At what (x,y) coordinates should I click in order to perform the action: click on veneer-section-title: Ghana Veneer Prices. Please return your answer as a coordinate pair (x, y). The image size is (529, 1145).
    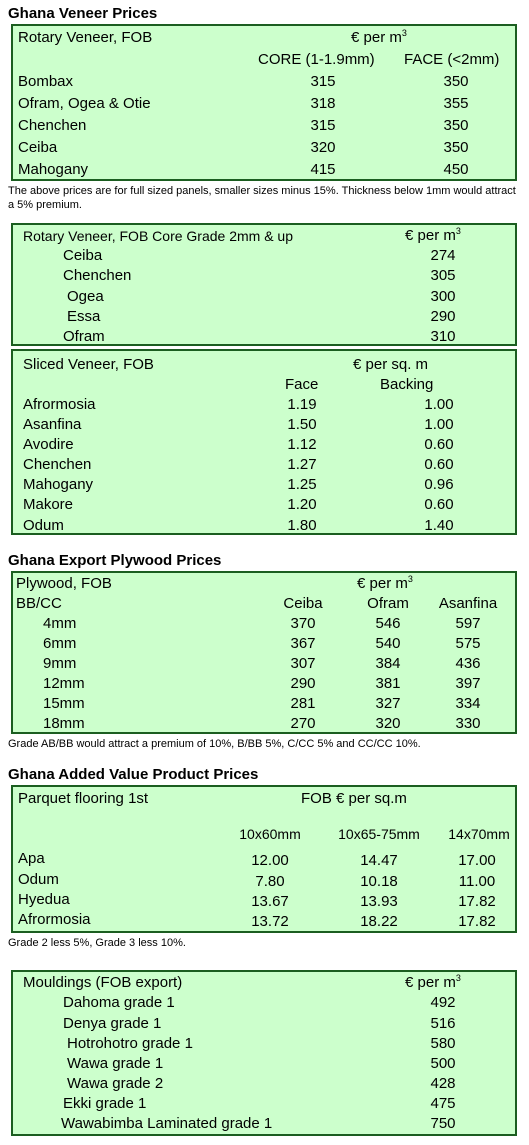
    Looking at the image, I should click on (83, 13).